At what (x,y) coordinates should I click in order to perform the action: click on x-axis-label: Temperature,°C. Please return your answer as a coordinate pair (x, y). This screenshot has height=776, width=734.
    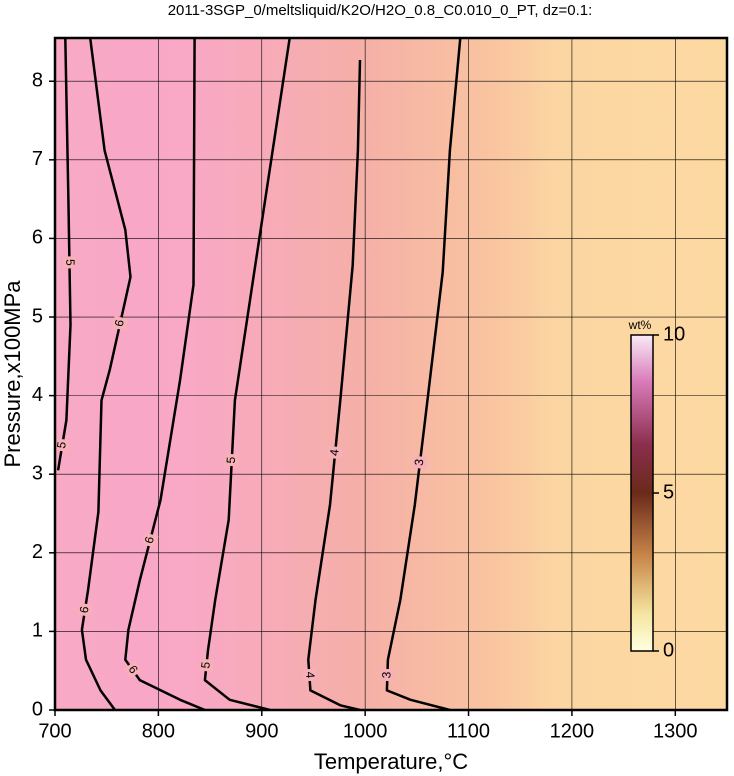
    Looking at the image, I should click on (391, 761).